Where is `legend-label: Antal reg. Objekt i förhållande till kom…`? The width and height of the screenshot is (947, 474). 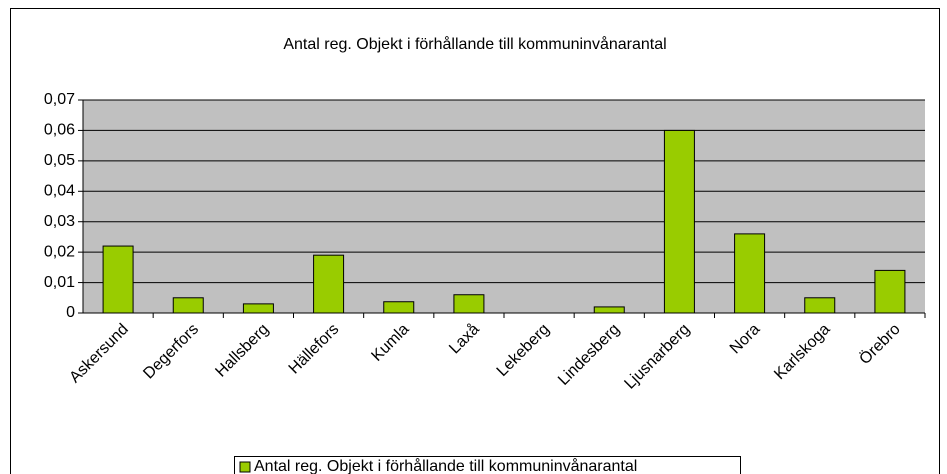 legend-label: Antal reg. Objekt i förhållande till kom… is located at coordinates (445, 465).